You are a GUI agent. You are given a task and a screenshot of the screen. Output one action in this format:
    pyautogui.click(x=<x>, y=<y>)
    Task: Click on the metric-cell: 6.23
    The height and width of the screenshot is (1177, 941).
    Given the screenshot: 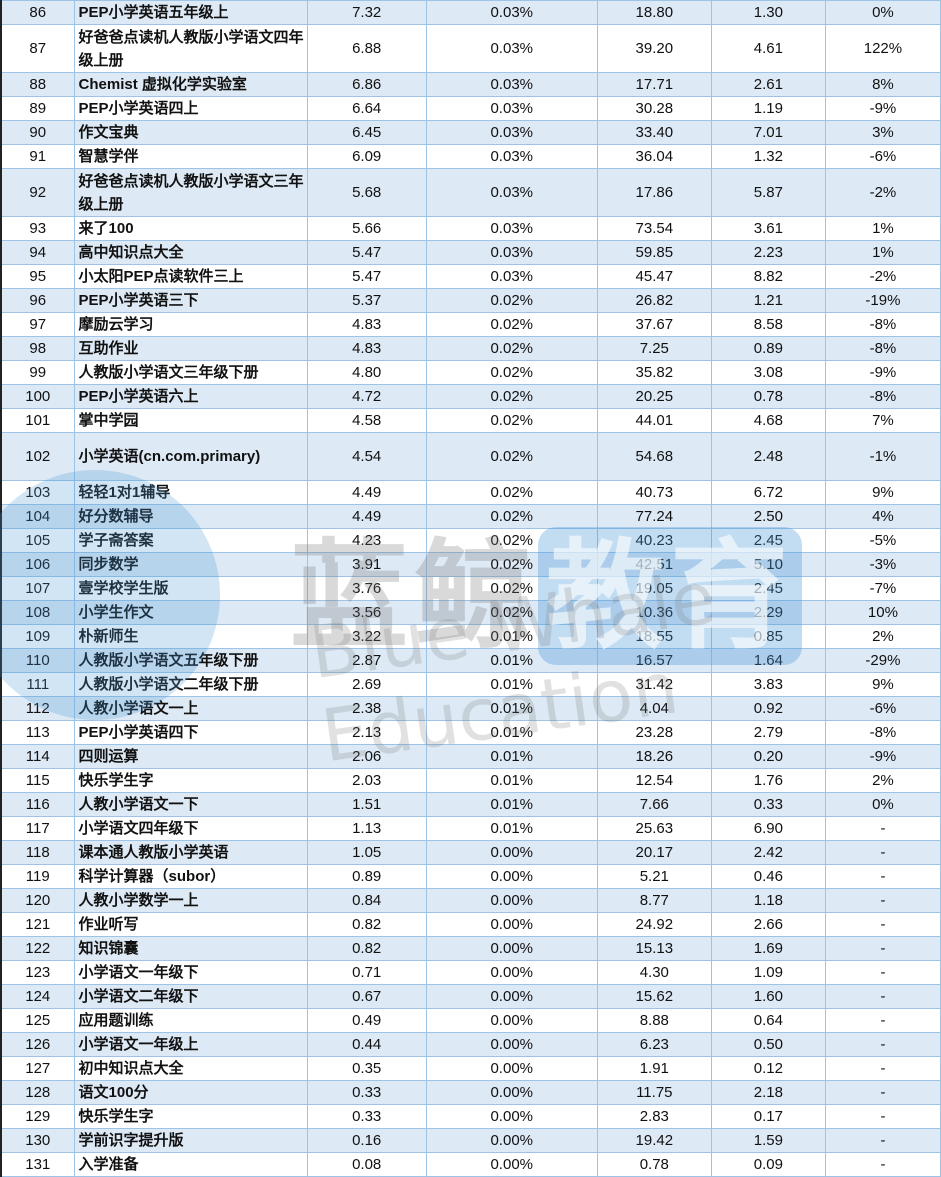 What is the action you would take?
    pyautogui.click(x=654, y=1044)
    